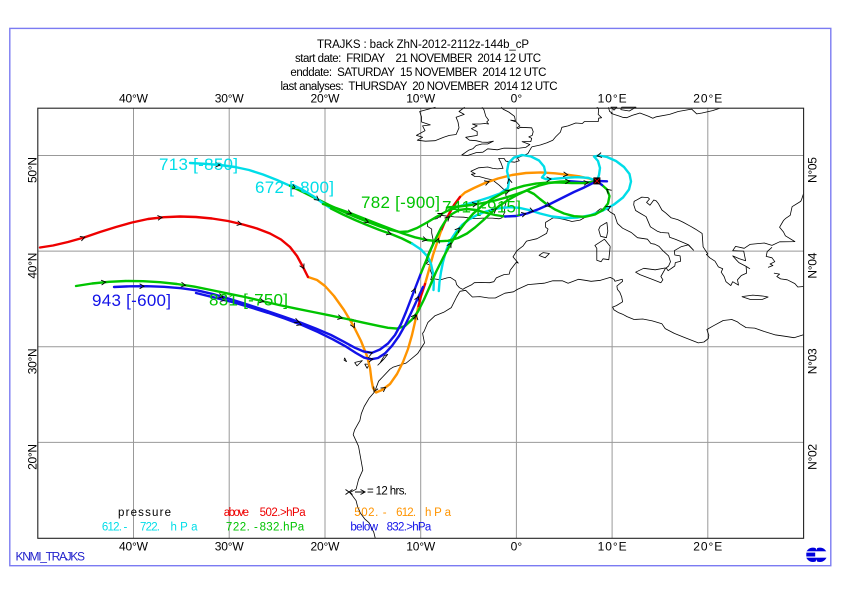  I want to click on svg-text: N°03, so click(813, 361).